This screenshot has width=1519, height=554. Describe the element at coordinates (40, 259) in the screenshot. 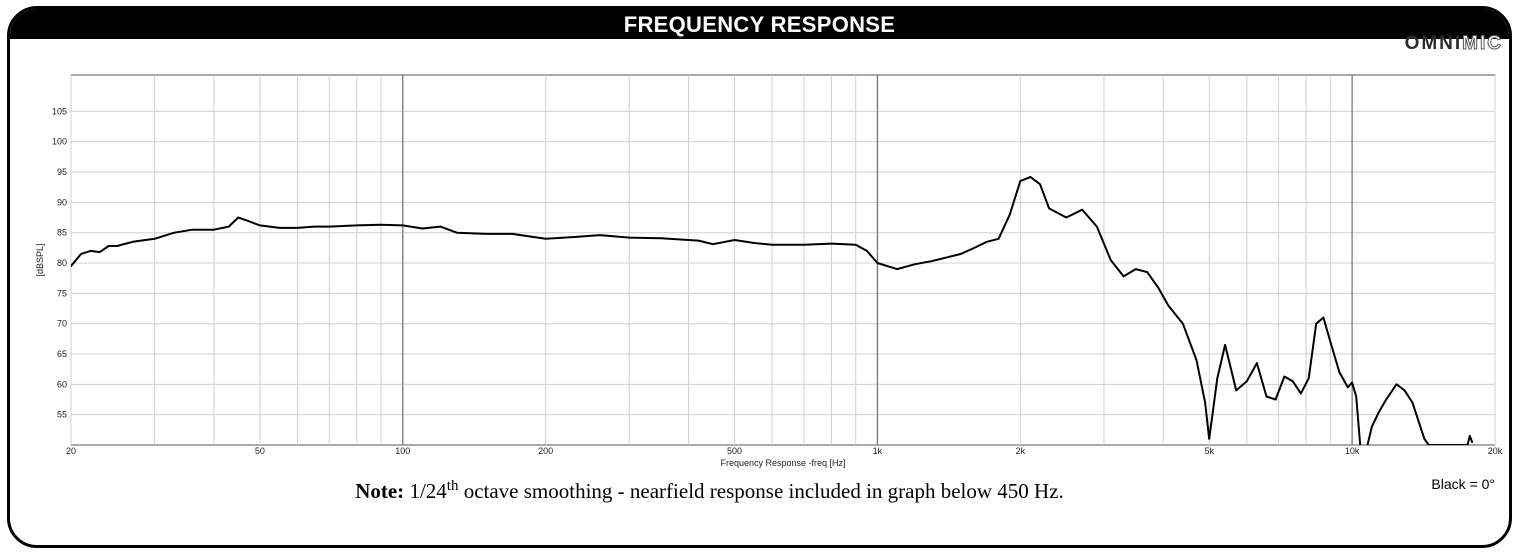

I see `y-axis-label: [dBSPL]` at that location.